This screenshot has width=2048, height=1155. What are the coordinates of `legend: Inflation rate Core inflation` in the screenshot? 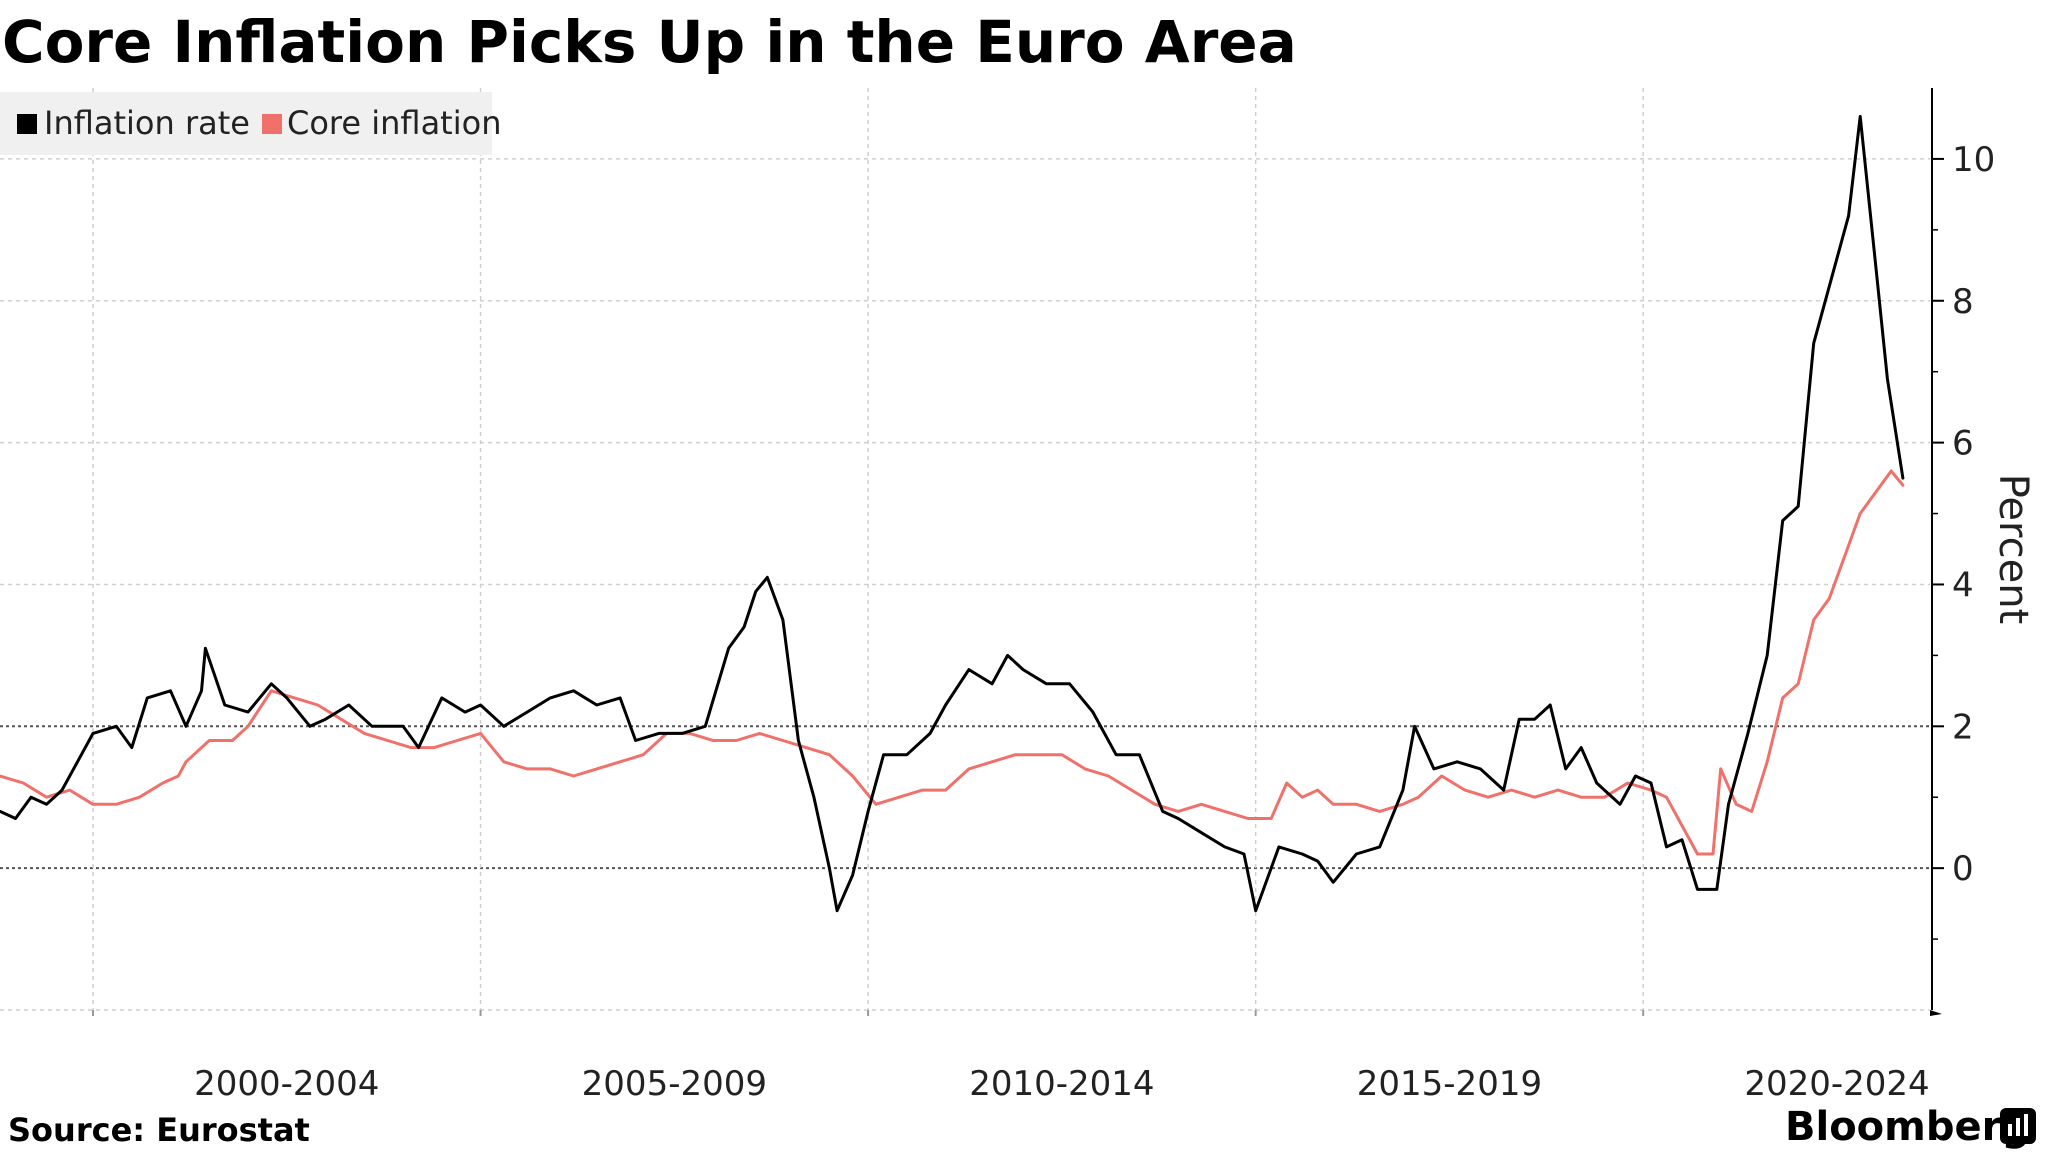 It's located at (250, 123).